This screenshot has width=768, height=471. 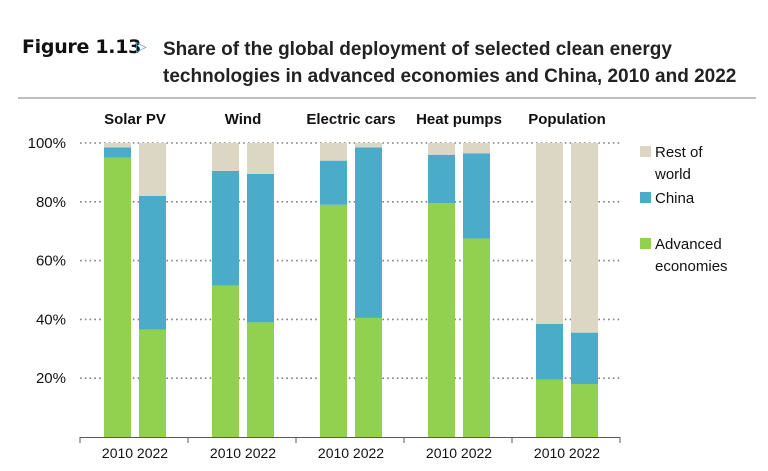 What do you see at coordinates (47, 143) in the screenshot?
I see `y-tick-label: 100%` at bounding box center [47, 143].